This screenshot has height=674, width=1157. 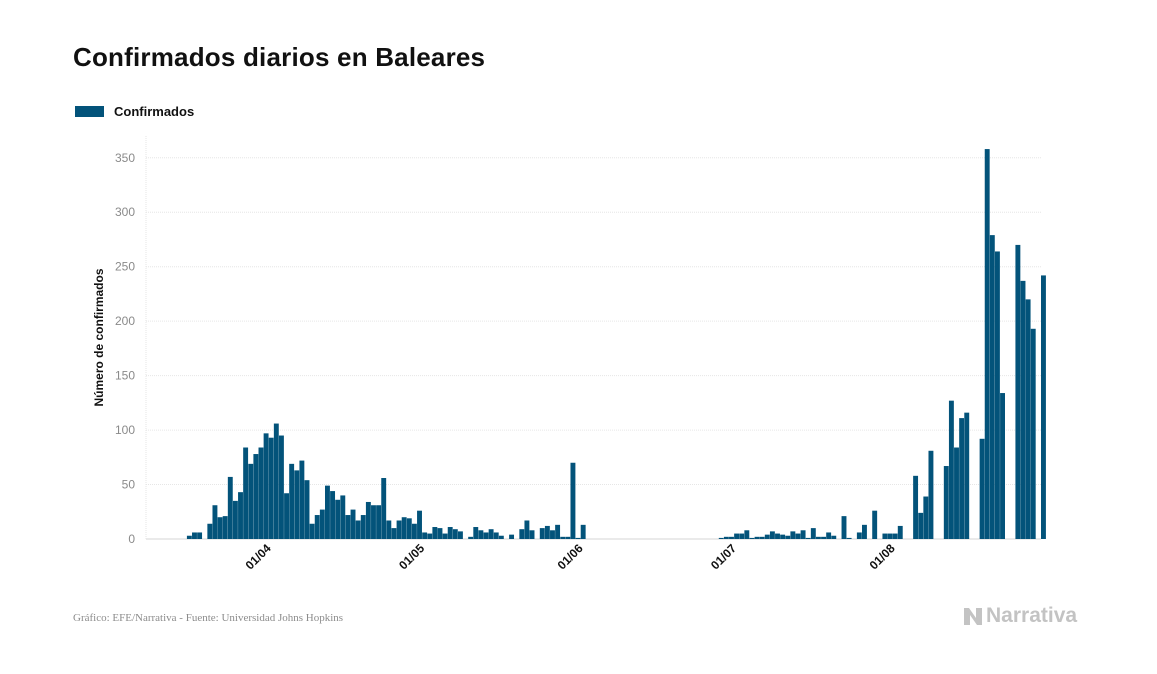 What do you see at coordinates (973, 616) in the screenshot?
I see `narrativa-logo-icon` at bounding box center [973, 616].